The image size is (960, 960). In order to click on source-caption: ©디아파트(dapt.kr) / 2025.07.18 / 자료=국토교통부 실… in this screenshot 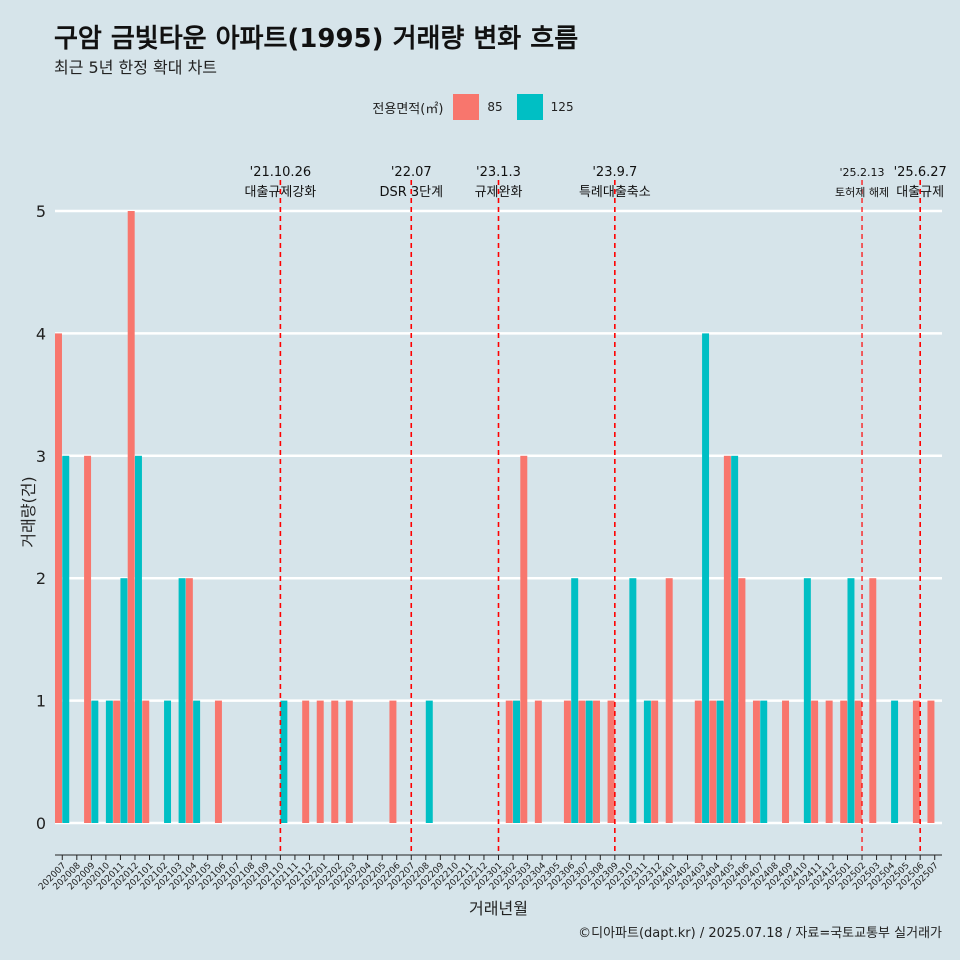, I will do `click(760, 933)`.